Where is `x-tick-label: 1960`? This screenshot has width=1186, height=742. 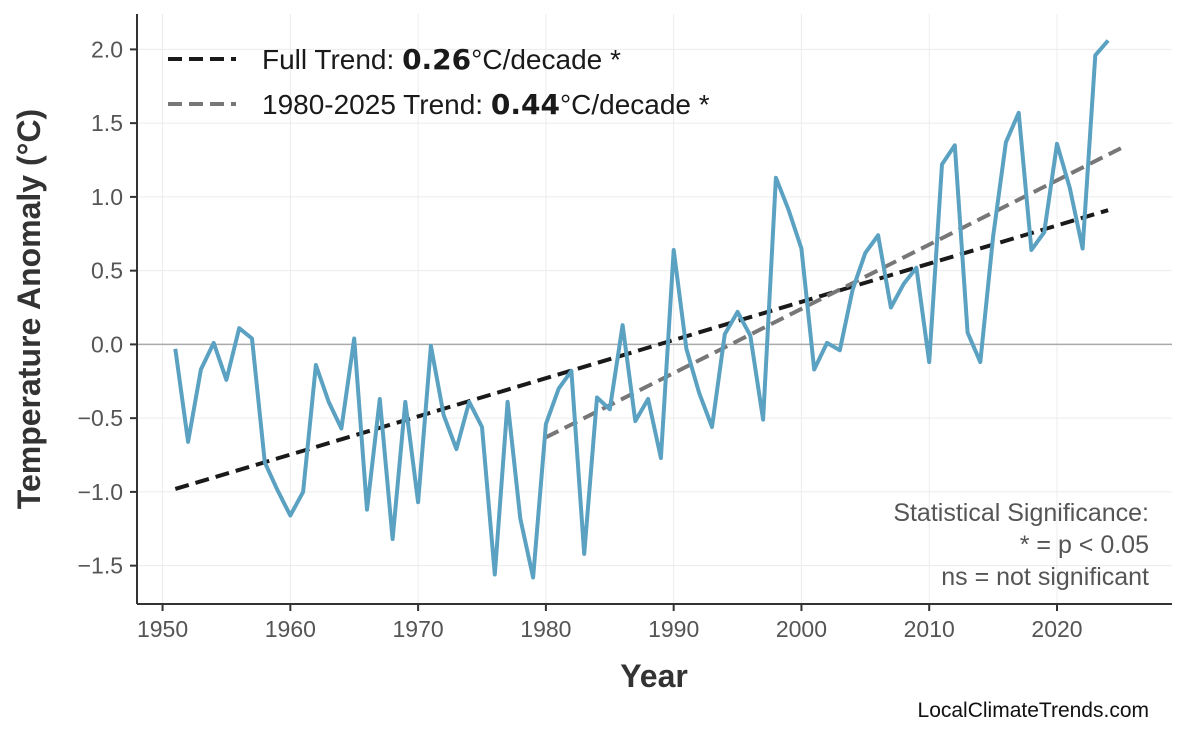 x-tick-label: 1960 is located at coordinates (290, 629).